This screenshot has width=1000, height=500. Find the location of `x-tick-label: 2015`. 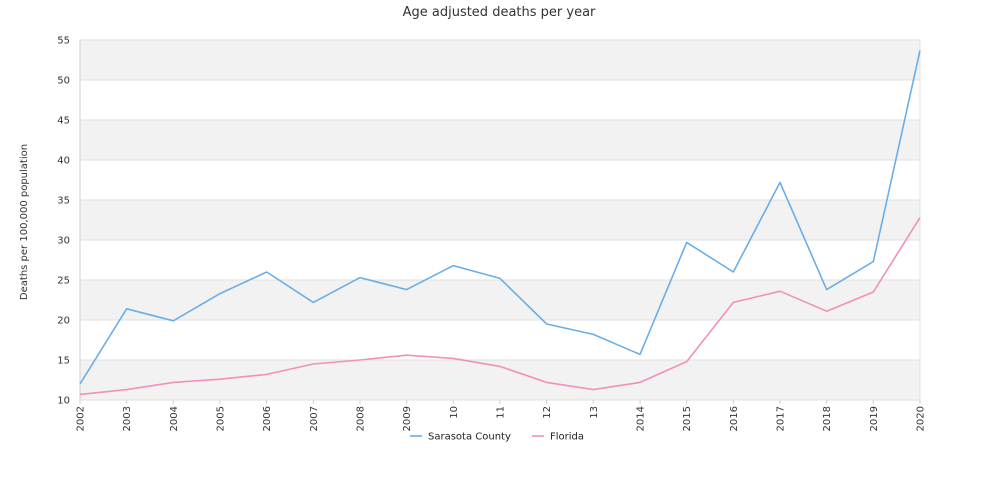

x-tick-label: 2015 is located at coordinates (687, 418).